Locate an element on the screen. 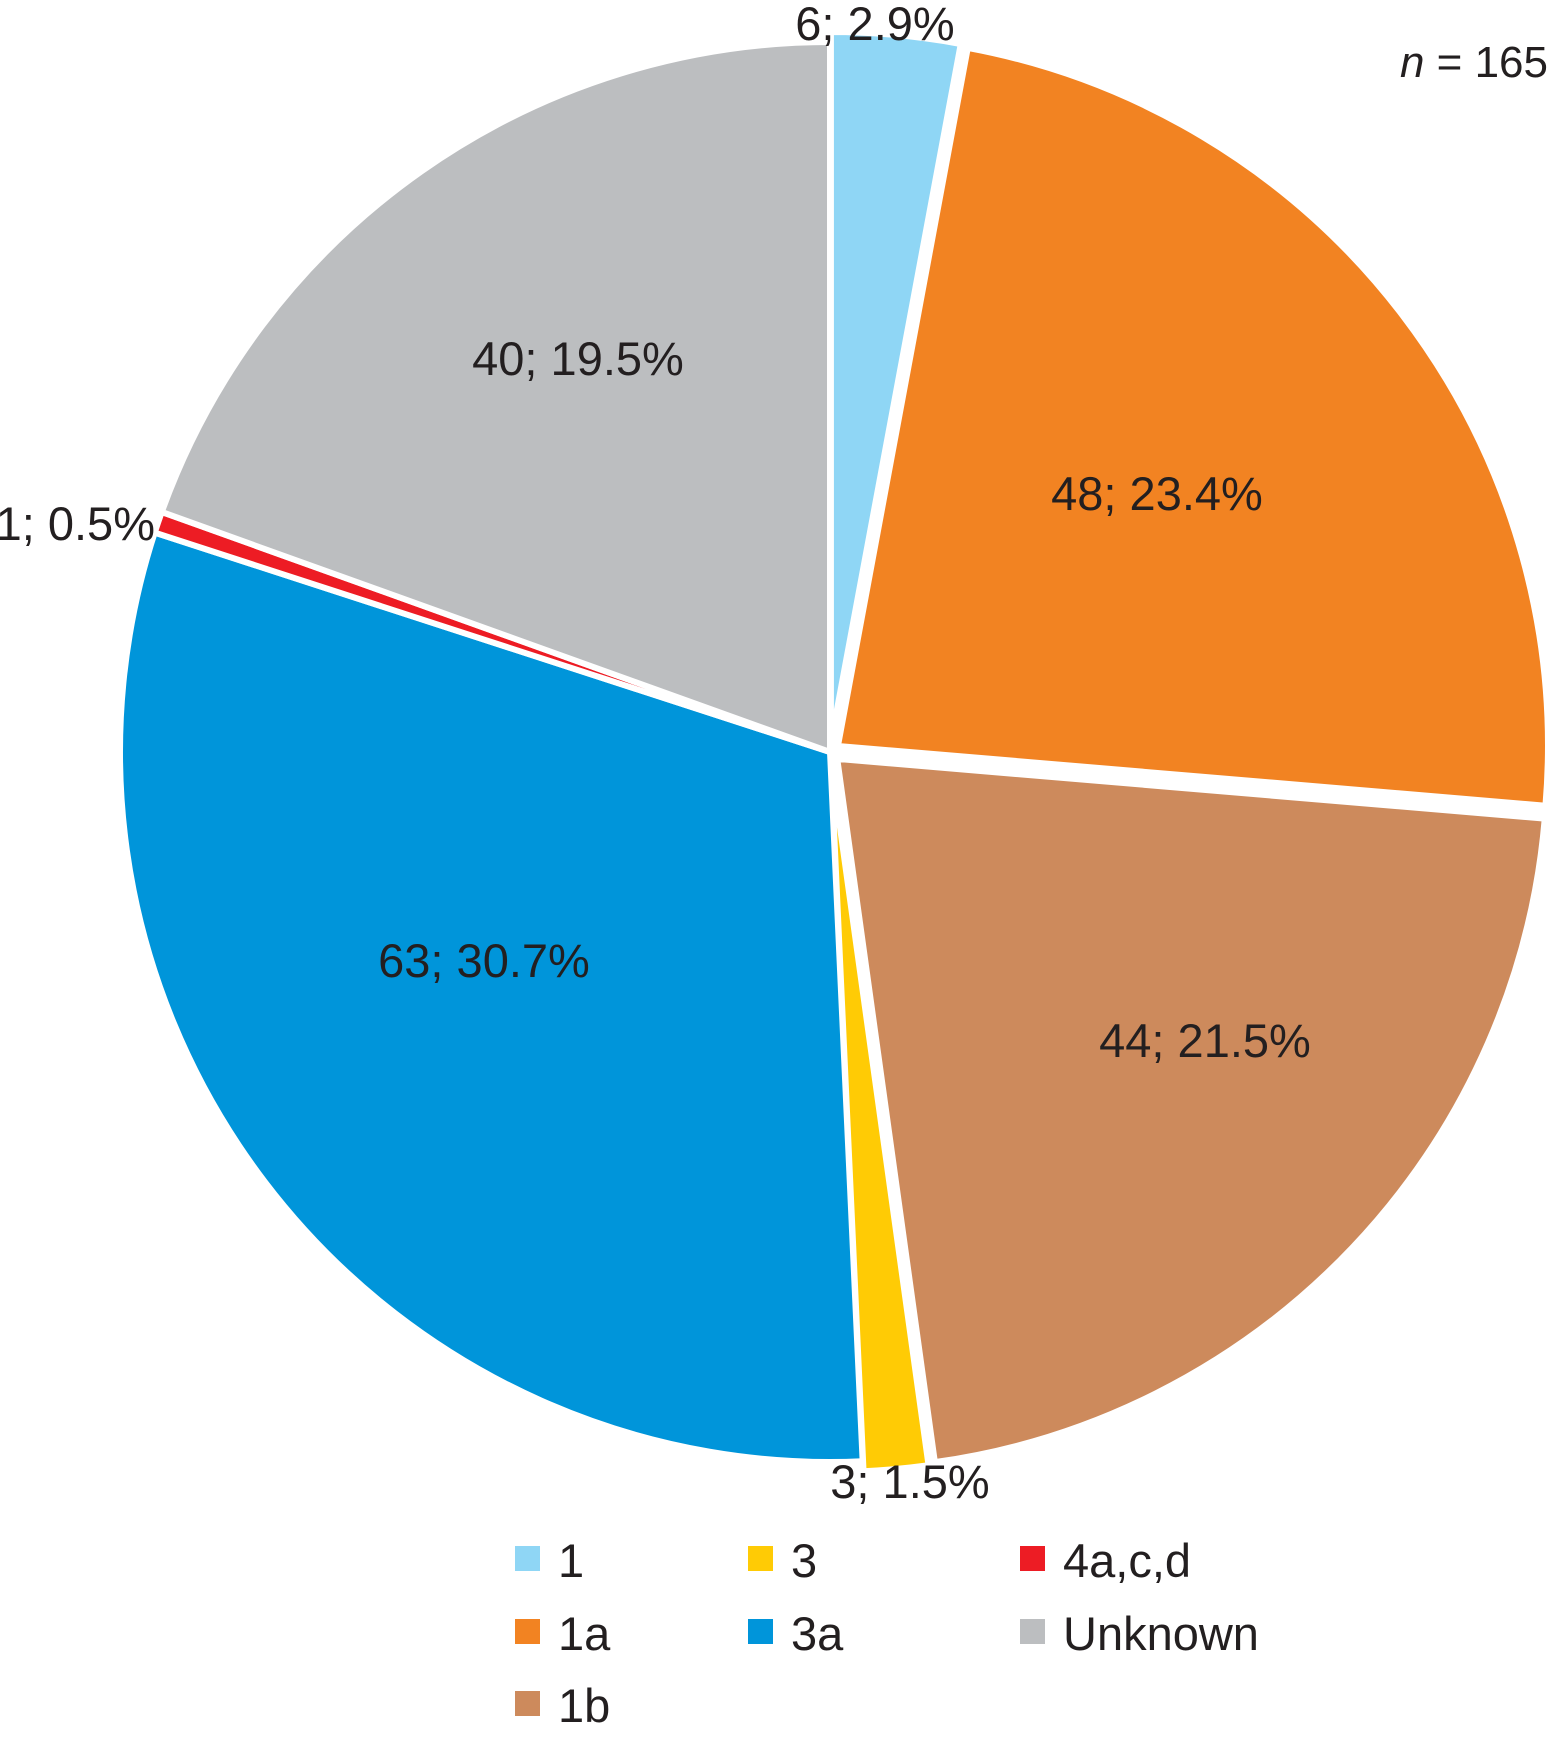  legend-swatch-1a is located at coordinates (527, 1631).